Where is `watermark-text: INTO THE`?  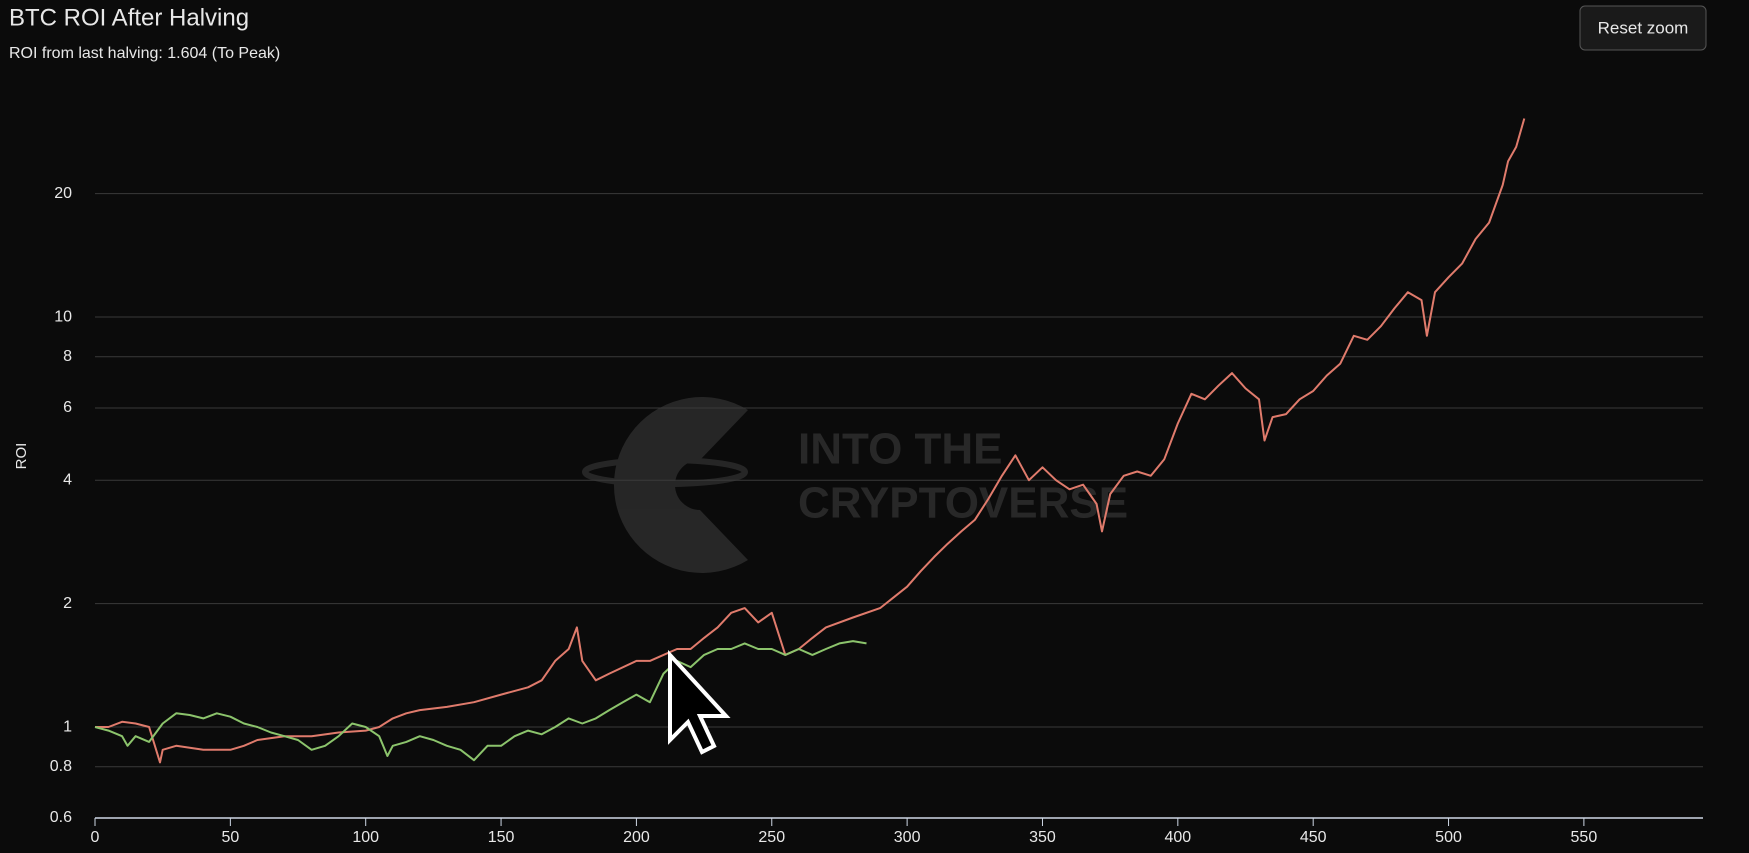
watermark-text: INTO THE is located at coordinates (900, 449).